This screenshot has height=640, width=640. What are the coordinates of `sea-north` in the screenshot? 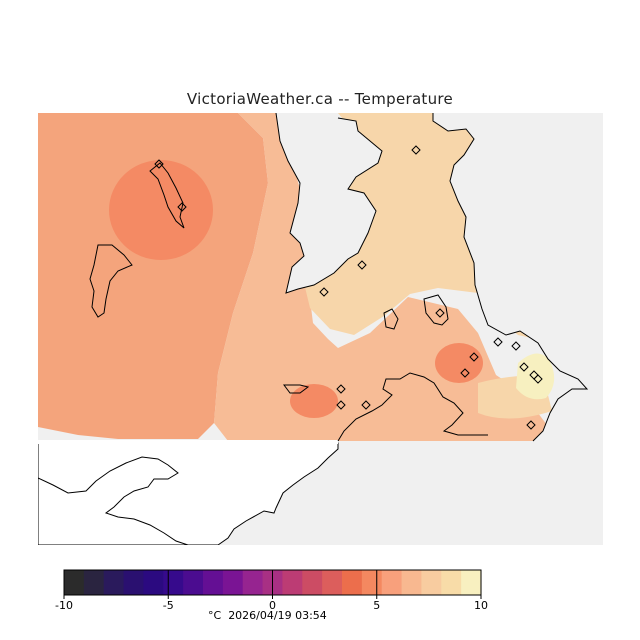 It's located at (329, 203).